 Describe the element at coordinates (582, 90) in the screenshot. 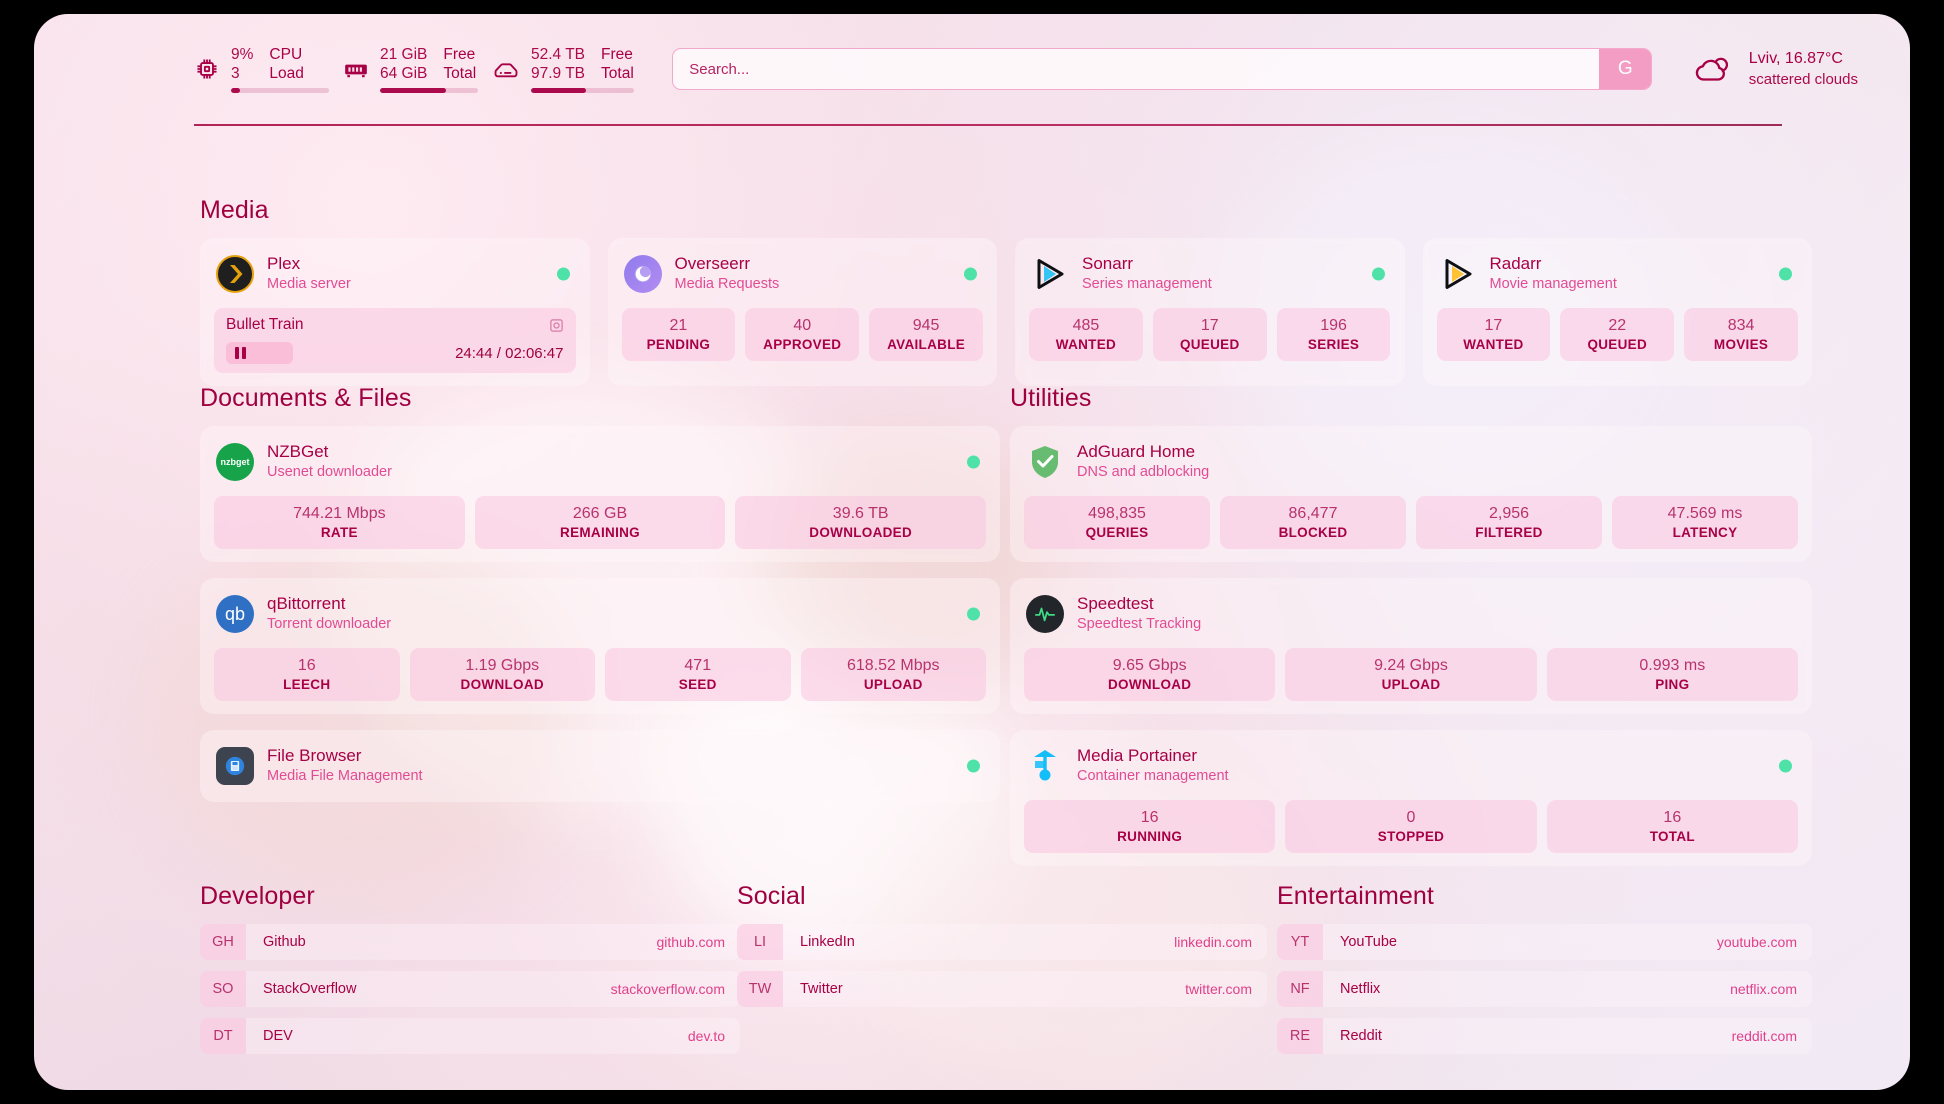

I see `stat-disk-progress` at that location.